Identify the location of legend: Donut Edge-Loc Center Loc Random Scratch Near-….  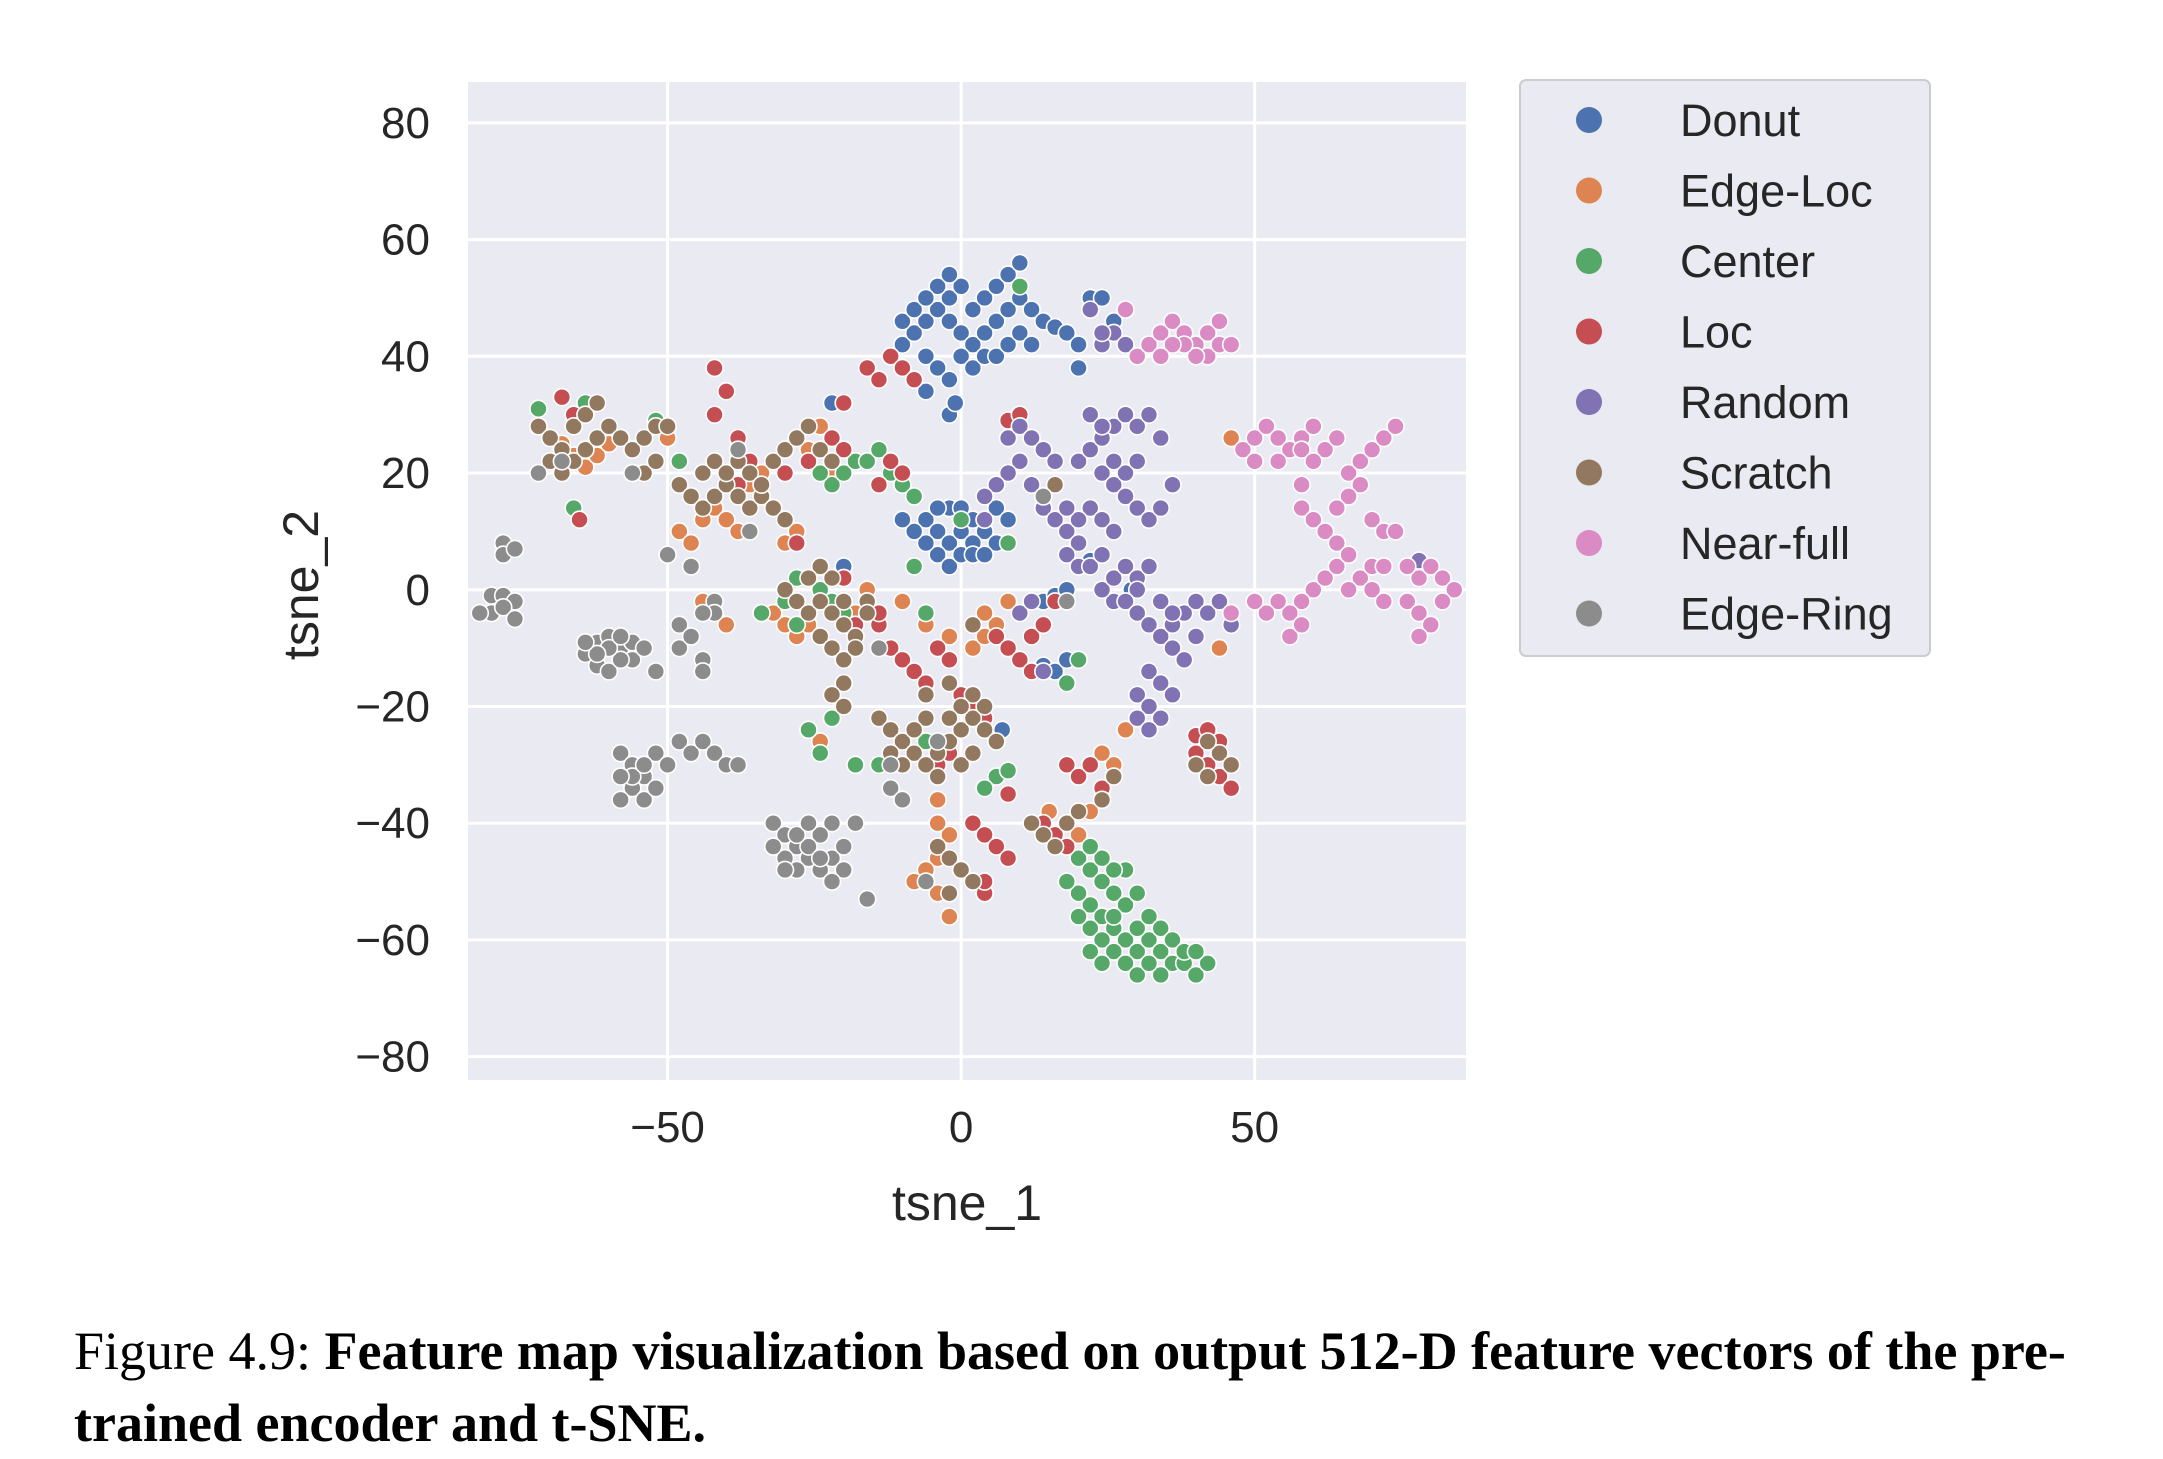
(1725, 368).